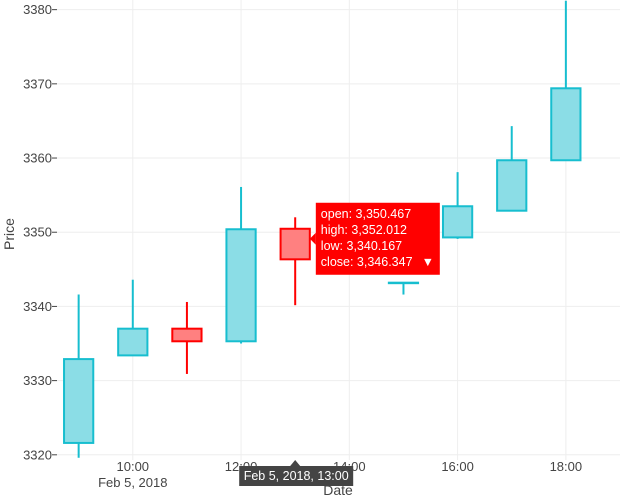 This screenshot has width=634, height=498. I want to click on x-tick-label: 16:00, so click(457, 466).